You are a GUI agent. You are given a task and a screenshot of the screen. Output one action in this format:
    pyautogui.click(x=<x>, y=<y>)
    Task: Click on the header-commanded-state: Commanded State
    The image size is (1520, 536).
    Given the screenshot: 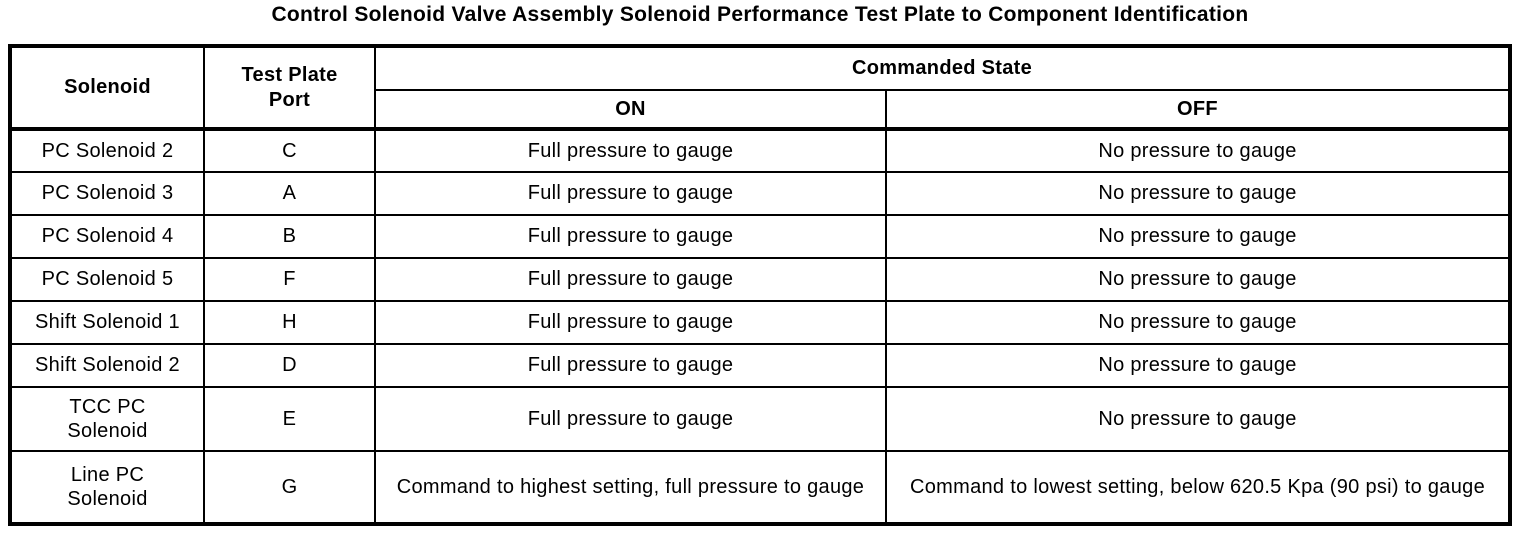 What is the action you would take?
    pyautogui.click(x=942, y=68)
    